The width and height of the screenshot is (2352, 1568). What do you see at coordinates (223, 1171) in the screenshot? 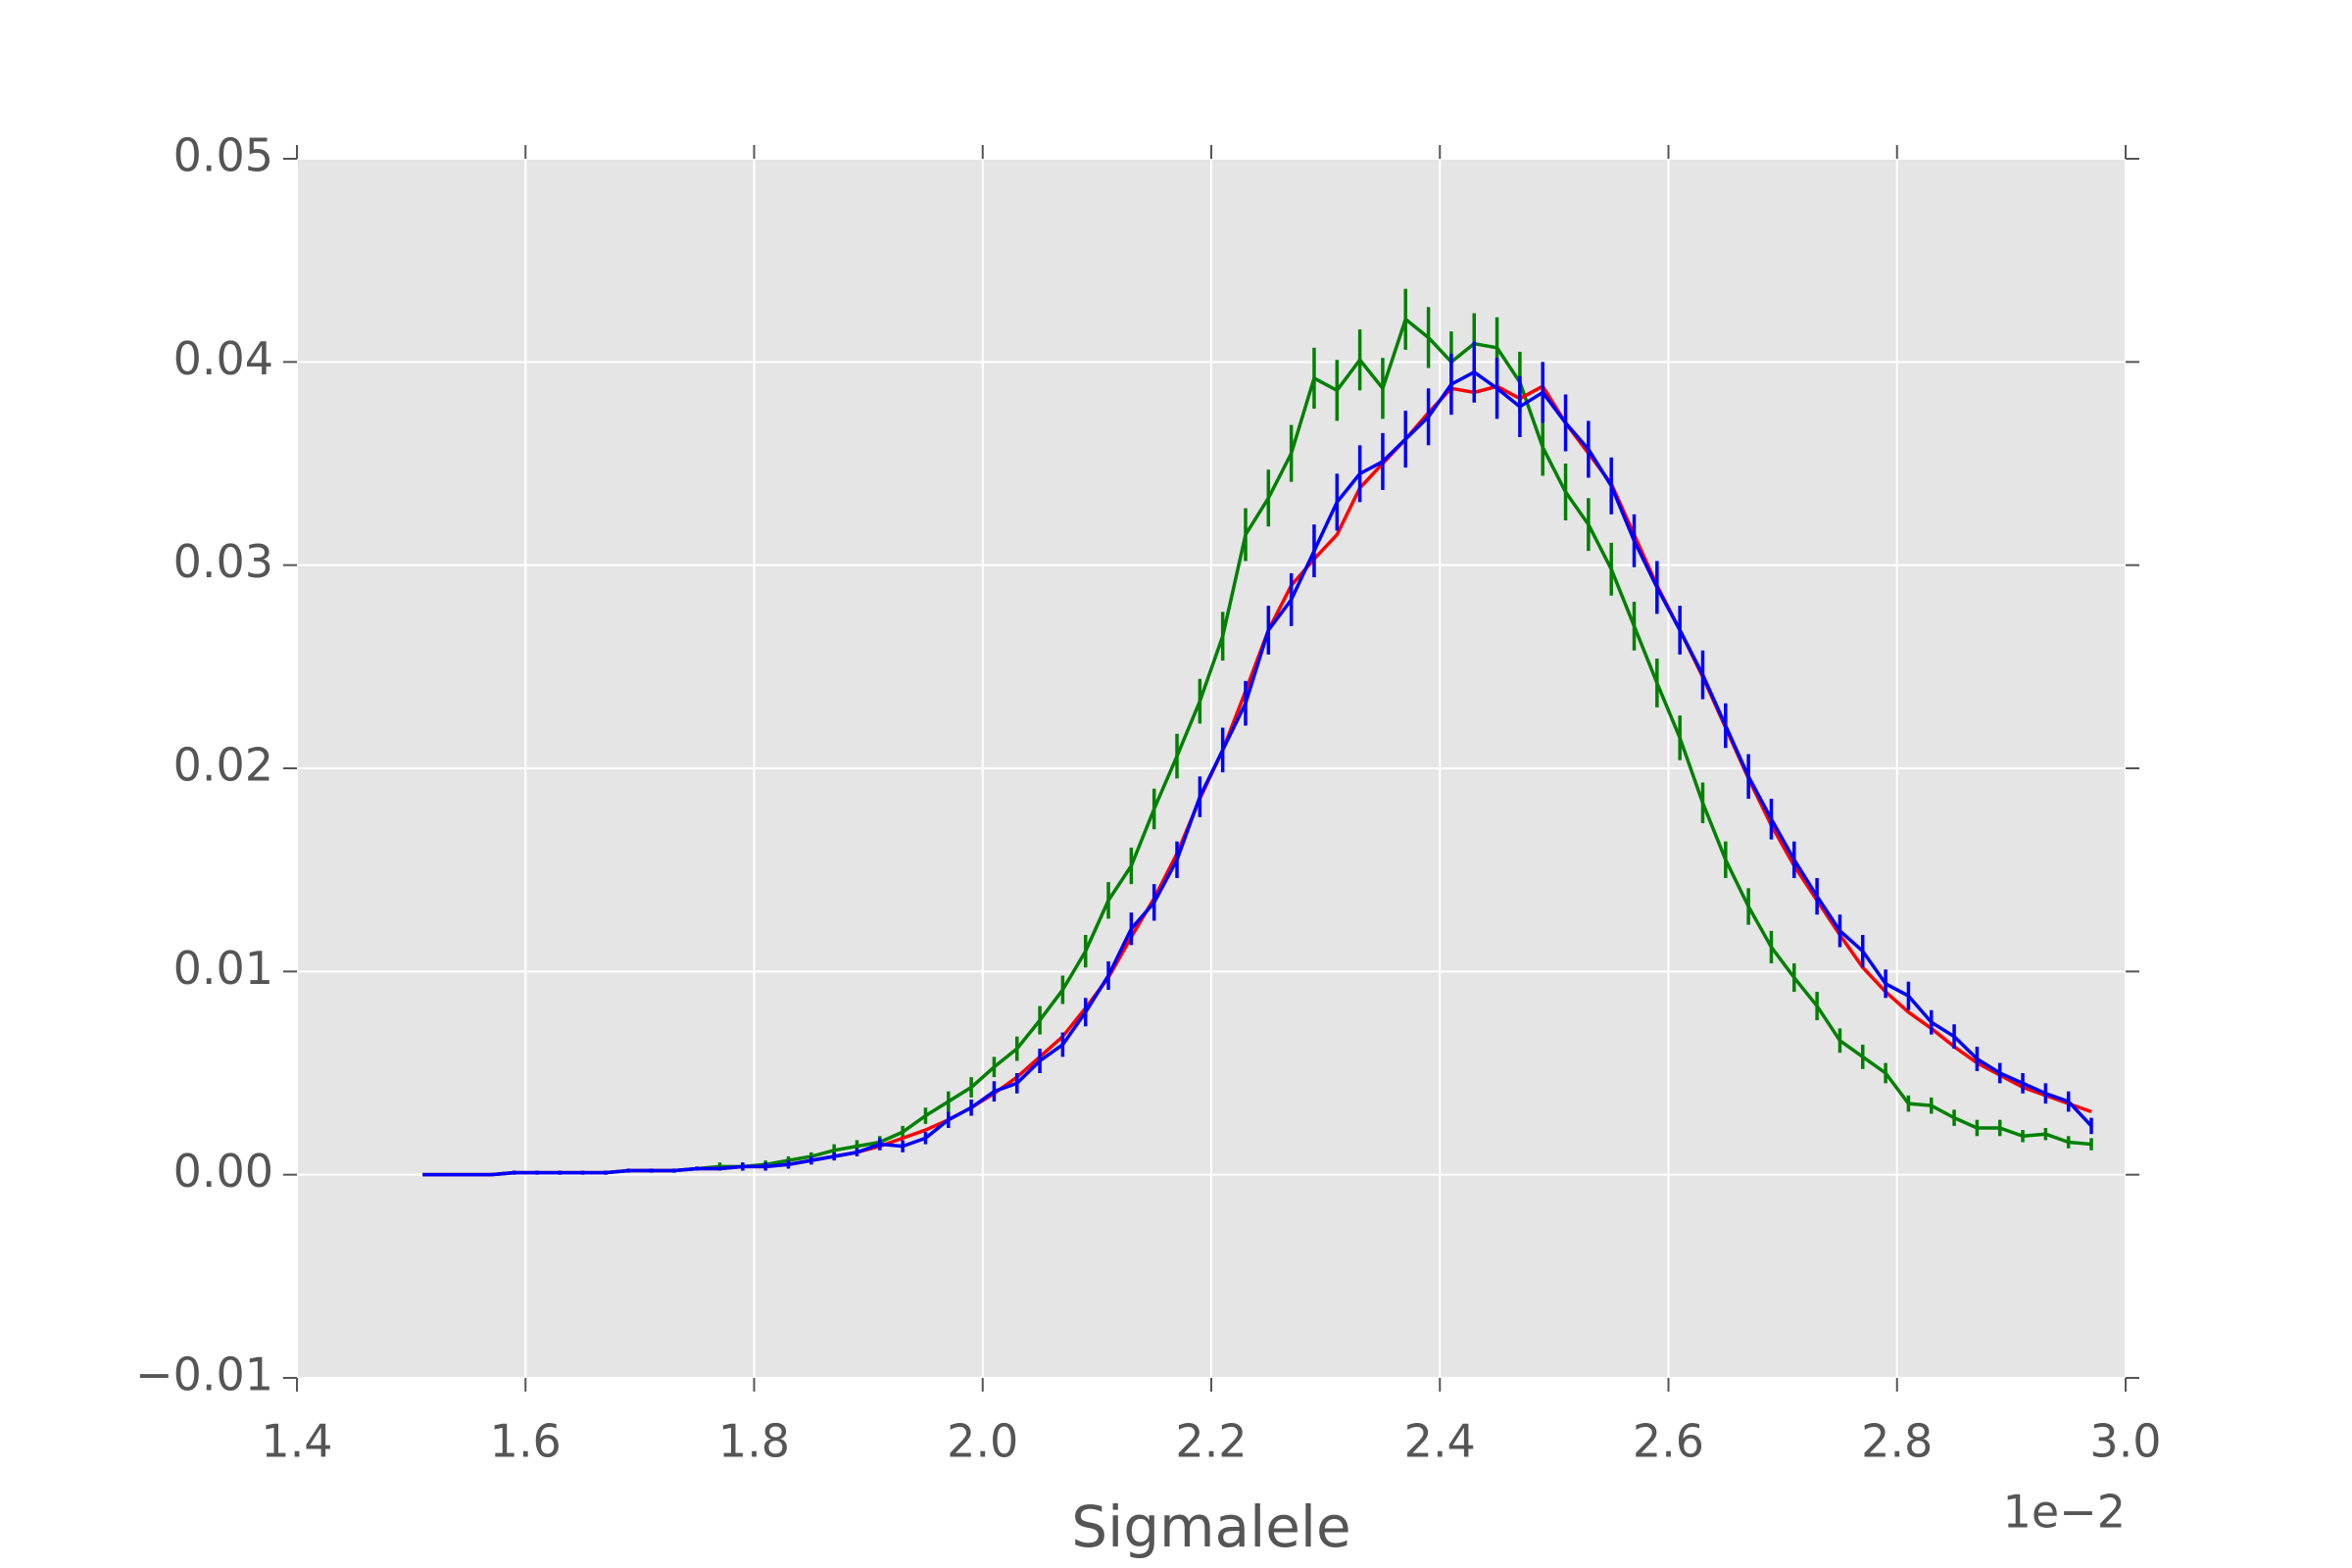
I see `y-tick-label: 0.00` at bounding box center [223, 1171].